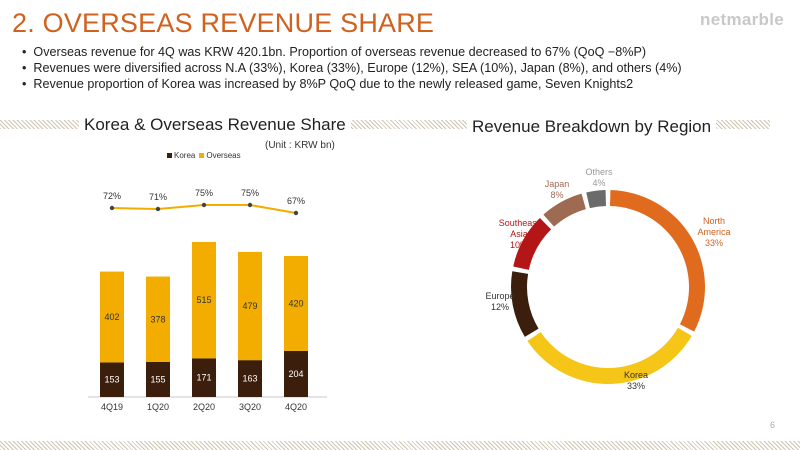 This screenshot has width=800, height=450. Describe the element at coordinates (598, 183) in the screenshot. I see `slice-label-line: 4%` at that location.